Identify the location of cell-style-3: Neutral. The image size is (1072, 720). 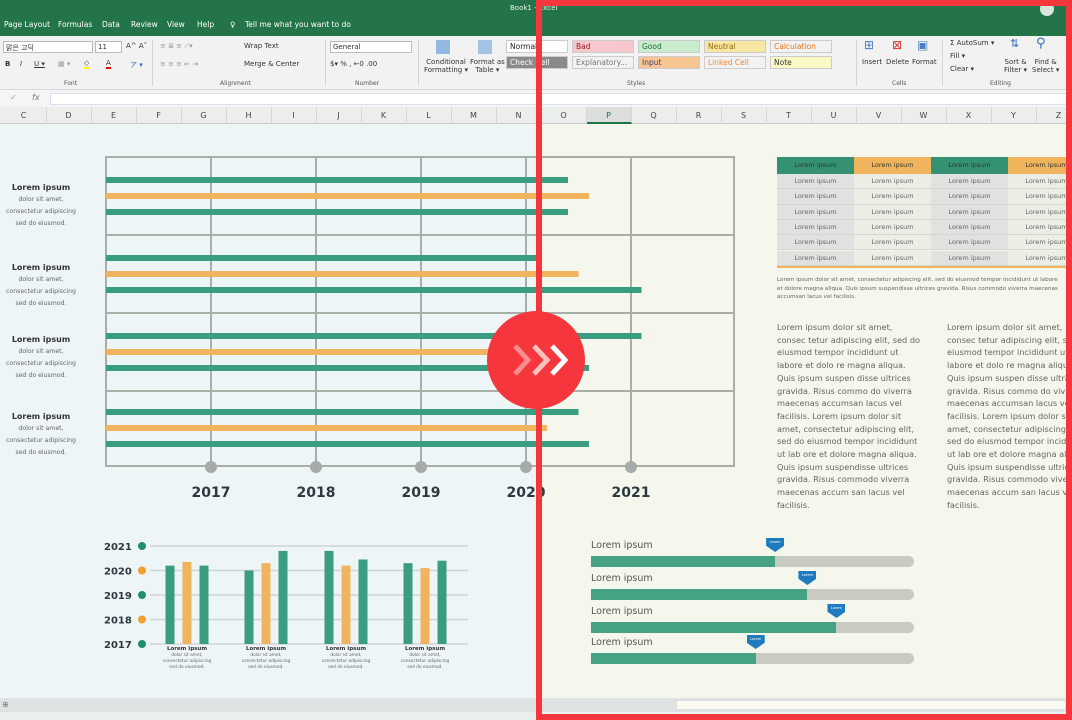
(735, 46).